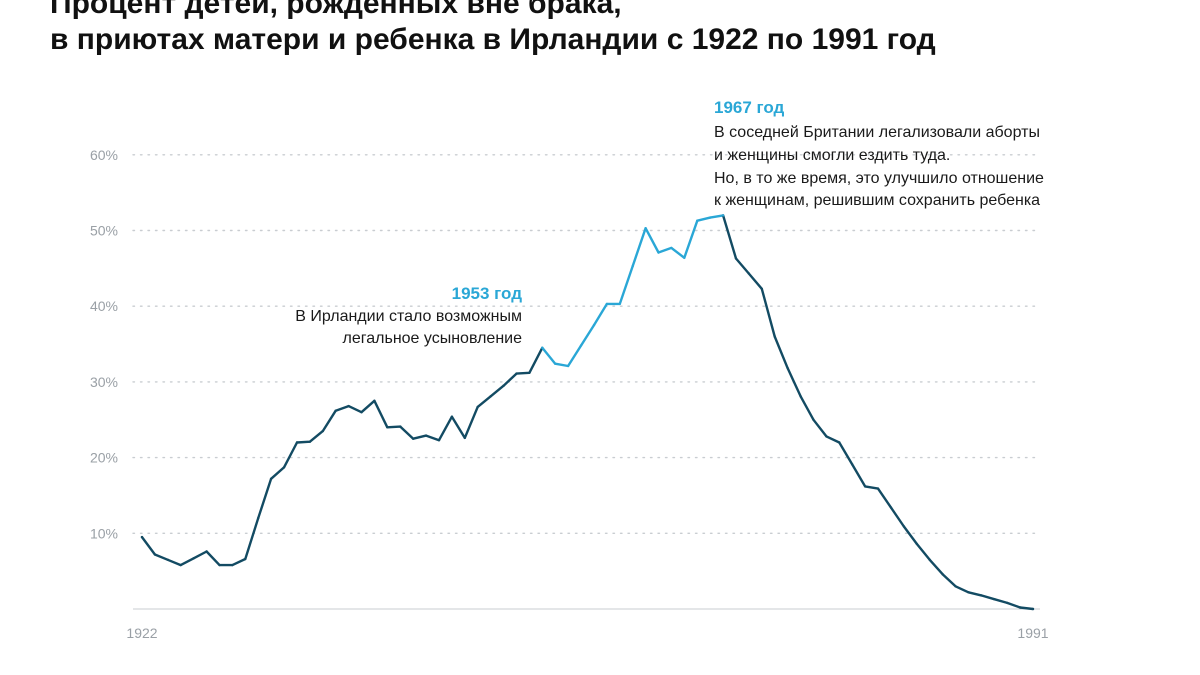  What do you see at coordinates (723, 215) in the screenshot?
I see `data-point-1967` at bounding box center [723, 215].